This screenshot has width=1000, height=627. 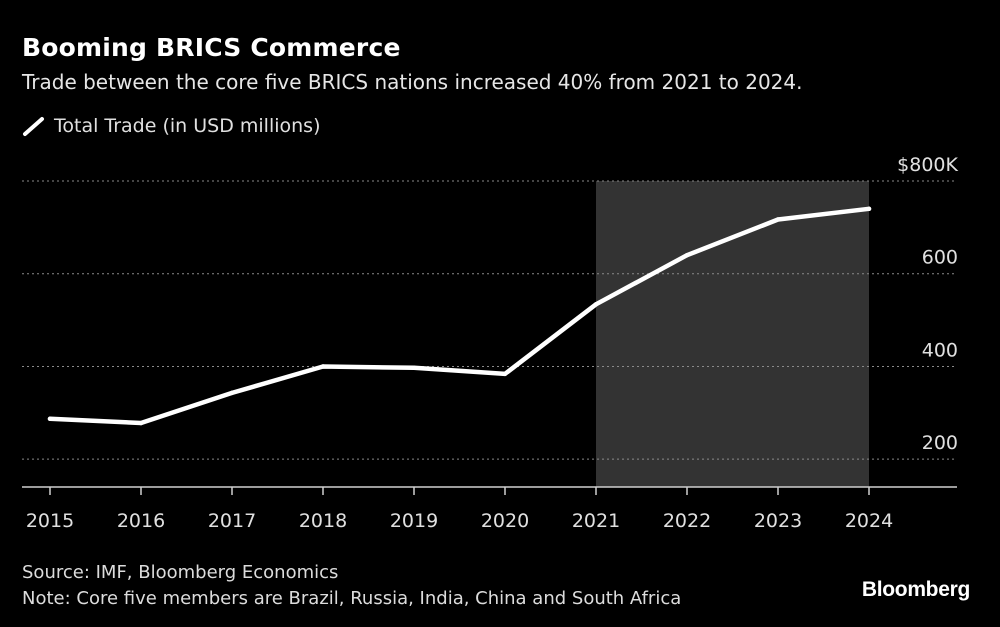 What do you see at coordinates (50, 521) in the screenshot?
I see `x-tick-label: 2015` at bounding box center [50, 521].